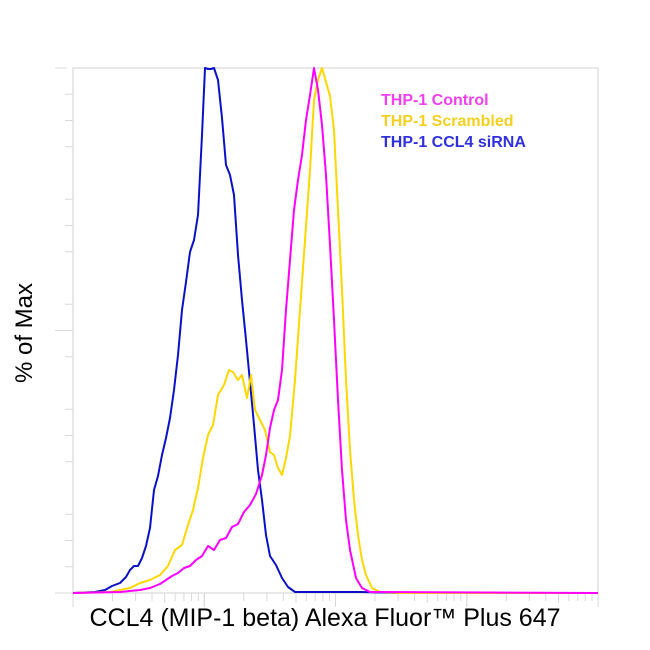 The height and width of the screenshot is (650, 650). Describe the element at coordinates (335, 600) in the screenshot. I see `x-axis-ticks` at that location.